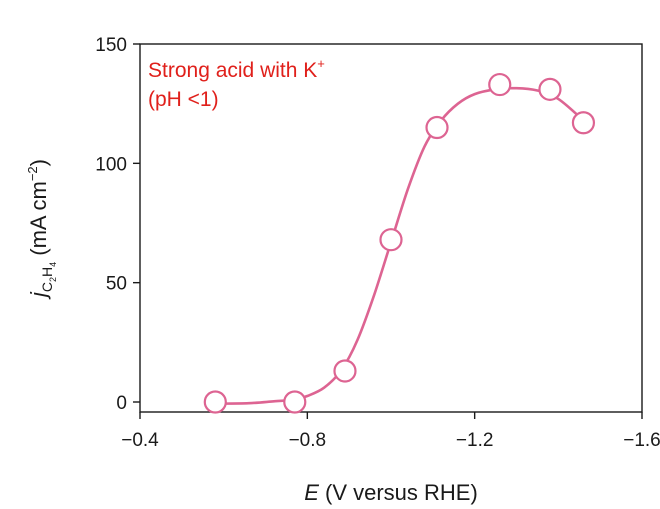  What do you see at coordinates (391, 492) in the screenshot?
I see `x-axis-label: E (V versus RHE)` at bounding box center [391, 492].